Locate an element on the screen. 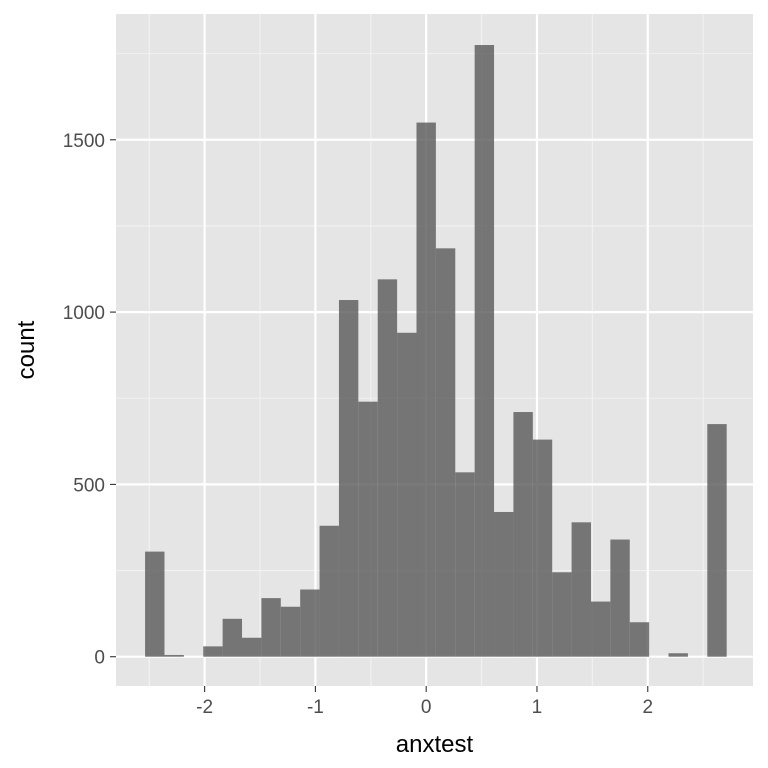 The height and width of the screenshot is (768, 768). y-axis-title: count is located at coordinates (26, 349).